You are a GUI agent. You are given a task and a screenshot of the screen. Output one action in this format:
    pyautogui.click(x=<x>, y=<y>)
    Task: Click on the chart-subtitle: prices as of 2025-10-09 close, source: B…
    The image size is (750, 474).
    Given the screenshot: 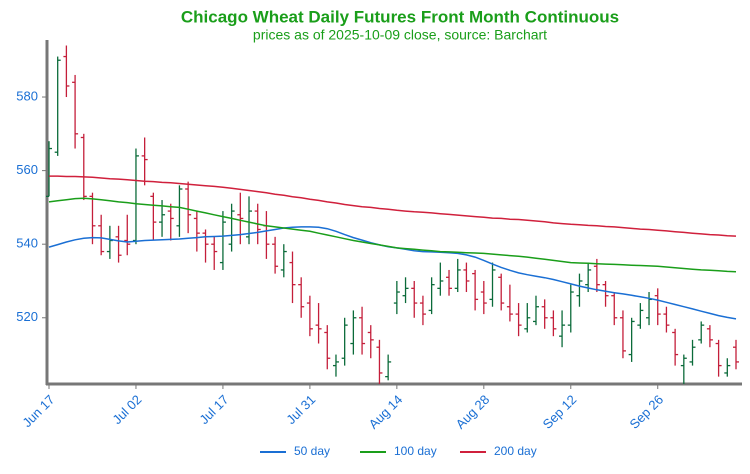 What is the action you would take?
    pyautogui.click(x=400, y=35)
    